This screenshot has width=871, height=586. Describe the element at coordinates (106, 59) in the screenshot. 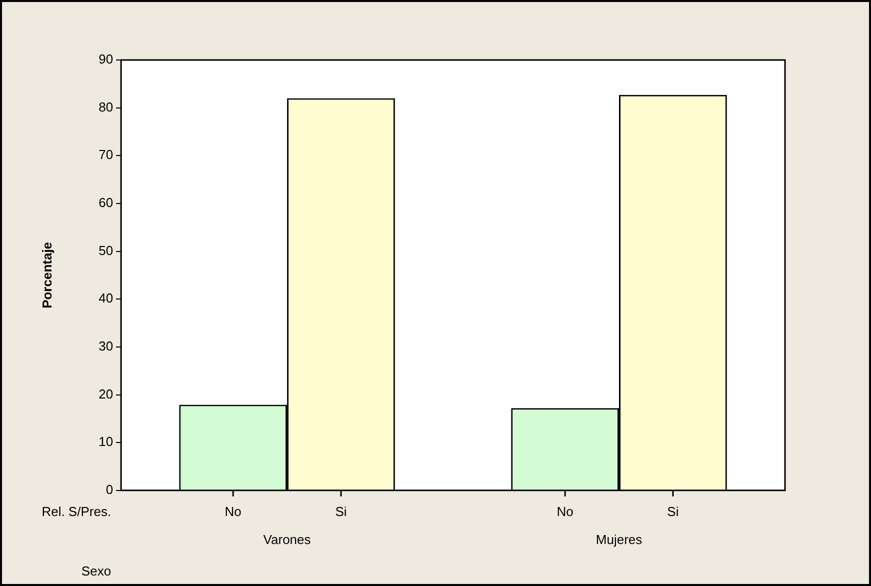

I see `y-tick-label: 90` at that location.